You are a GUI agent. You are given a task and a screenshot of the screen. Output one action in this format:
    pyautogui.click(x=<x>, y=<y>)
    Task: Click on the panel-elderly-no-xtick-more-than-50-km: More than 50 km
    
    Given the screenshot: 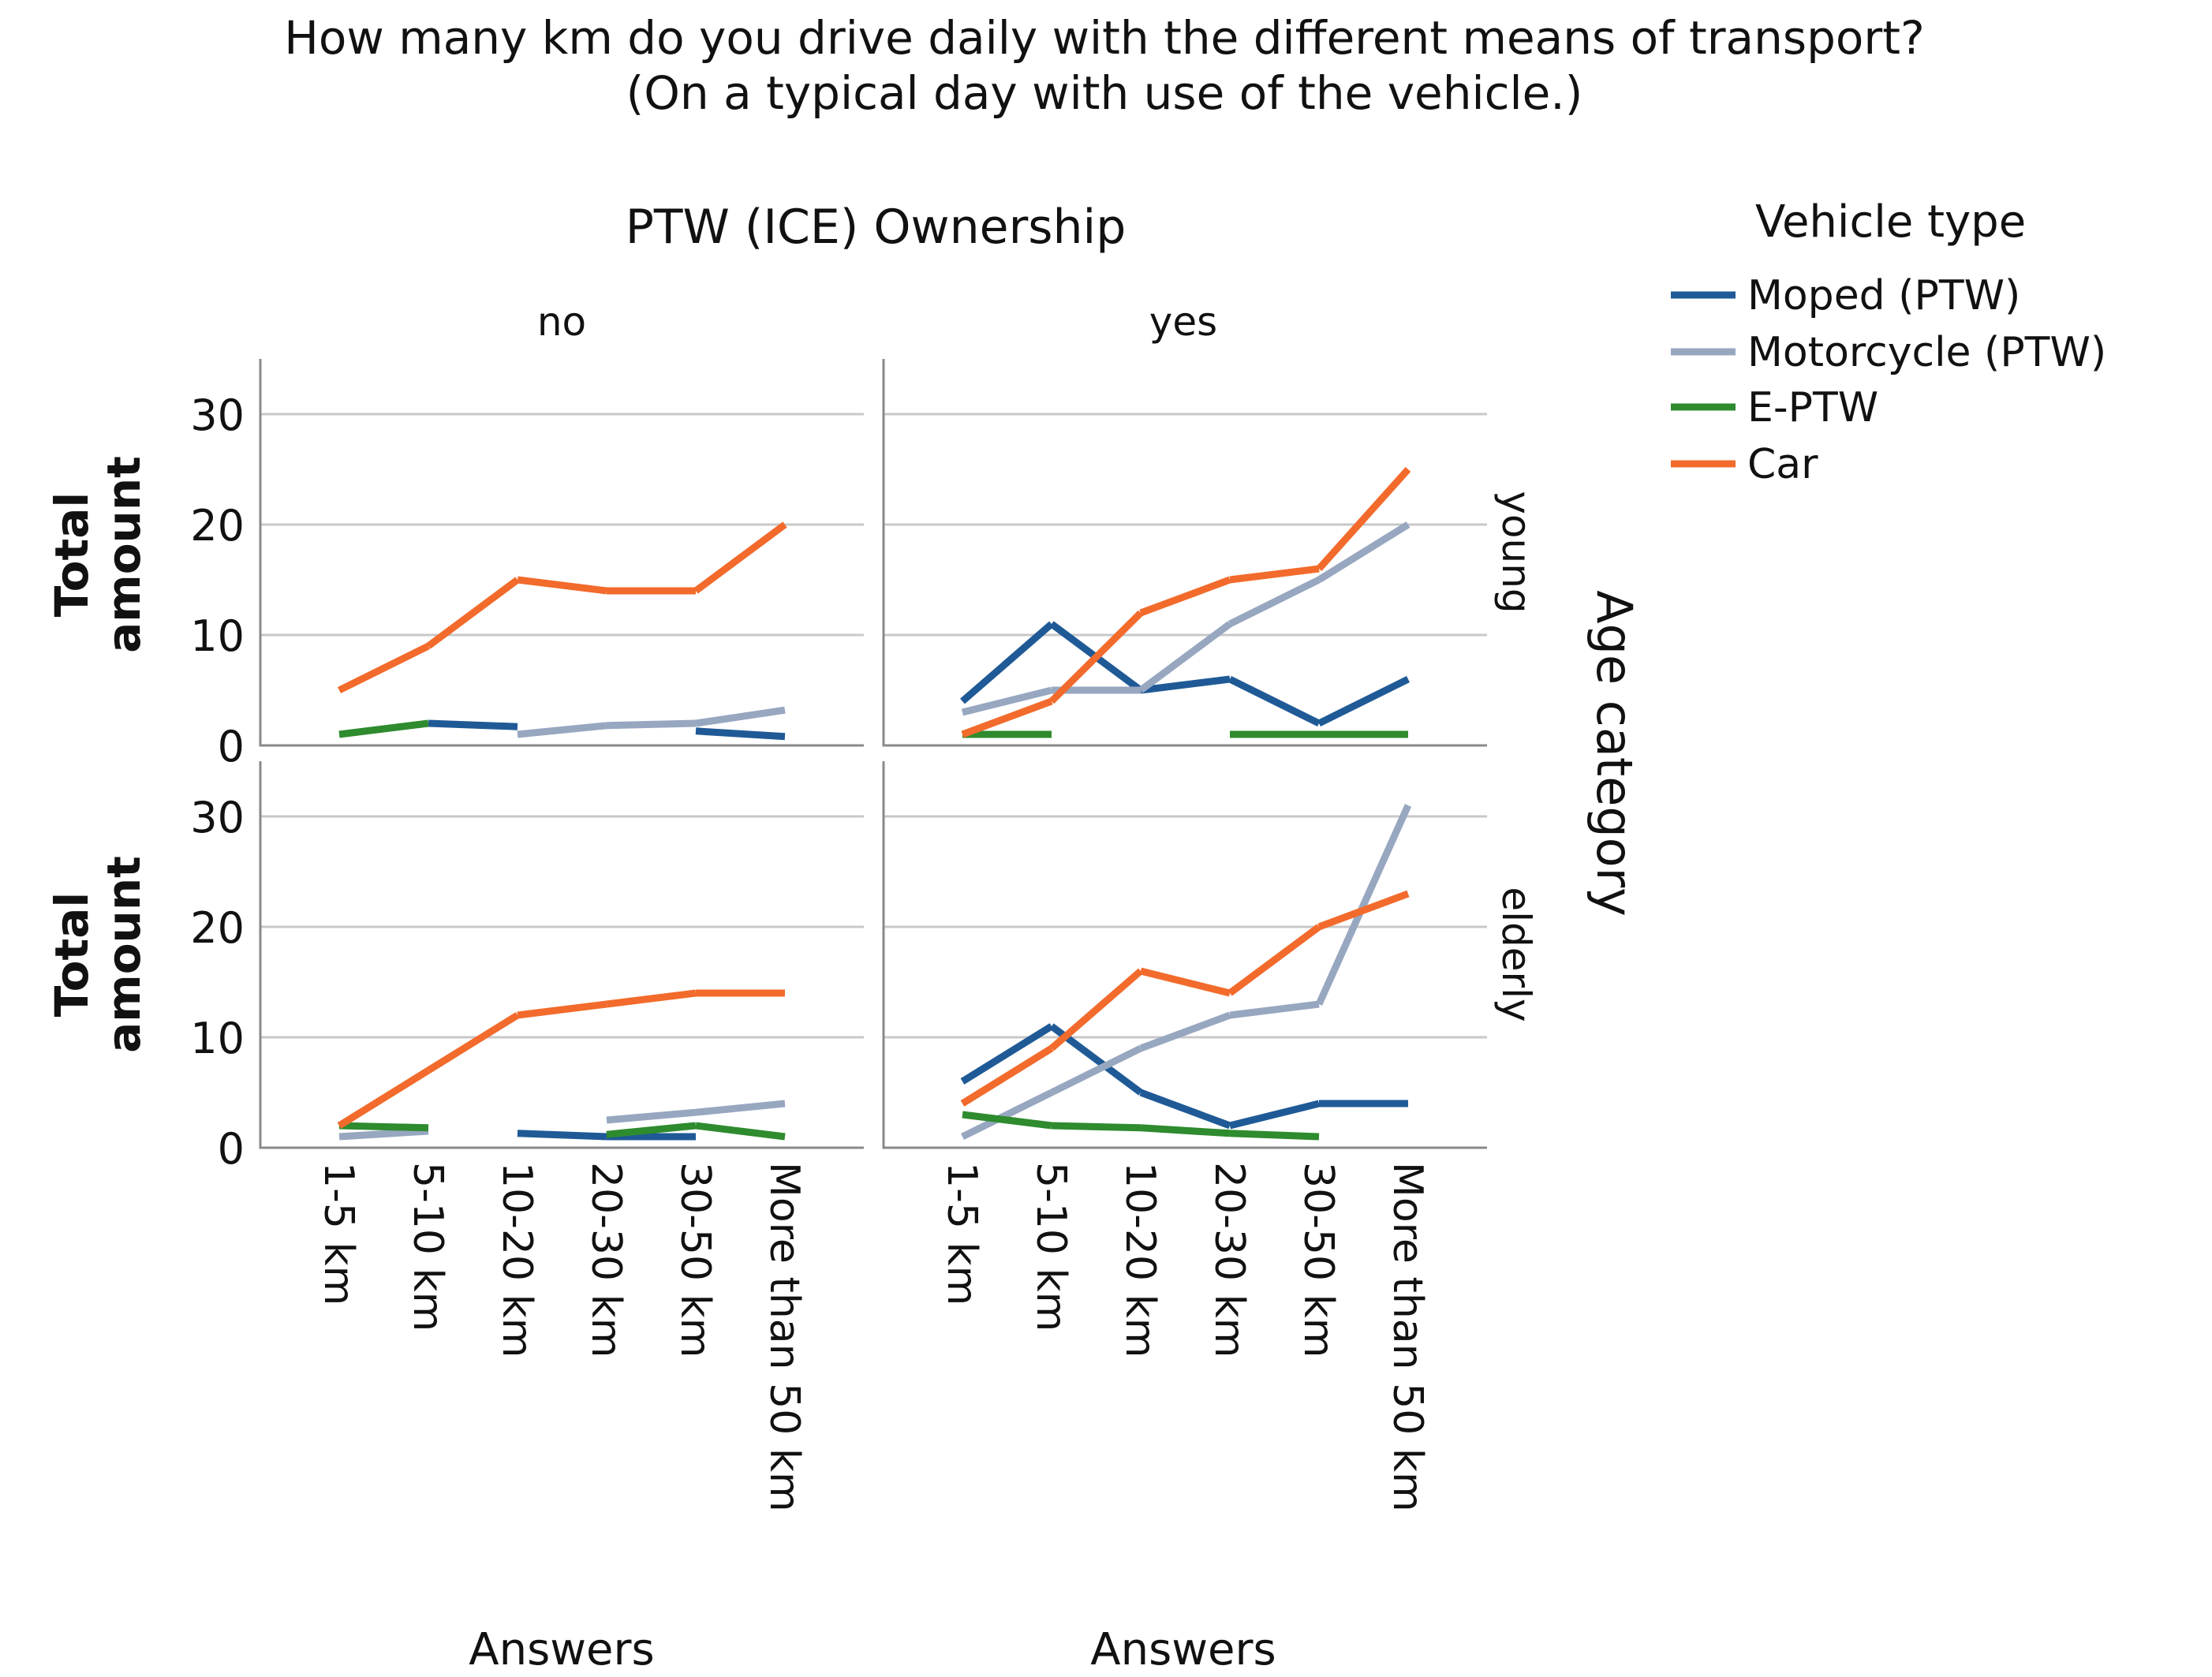 What is the action you would take?
    pyautogui.click(x=784, y=1337)
    